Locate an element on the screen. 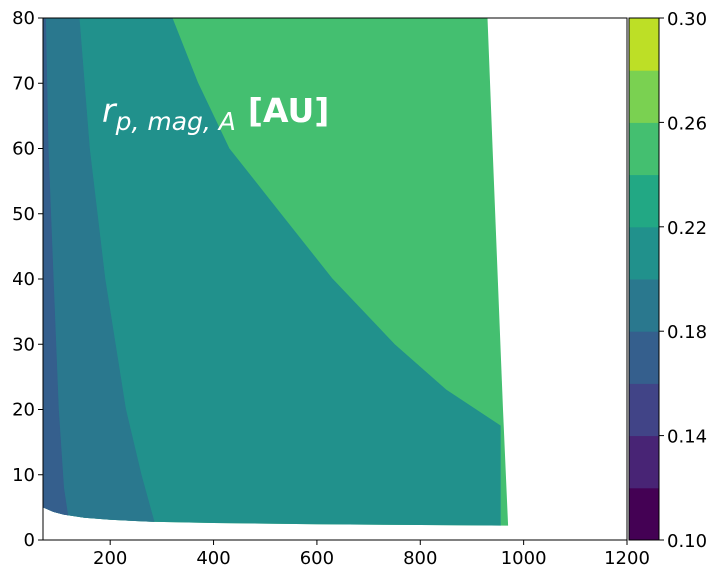 The image size is (720, 576). colorbar-tick-label: 0.10 is located at coordinates (687, 541).